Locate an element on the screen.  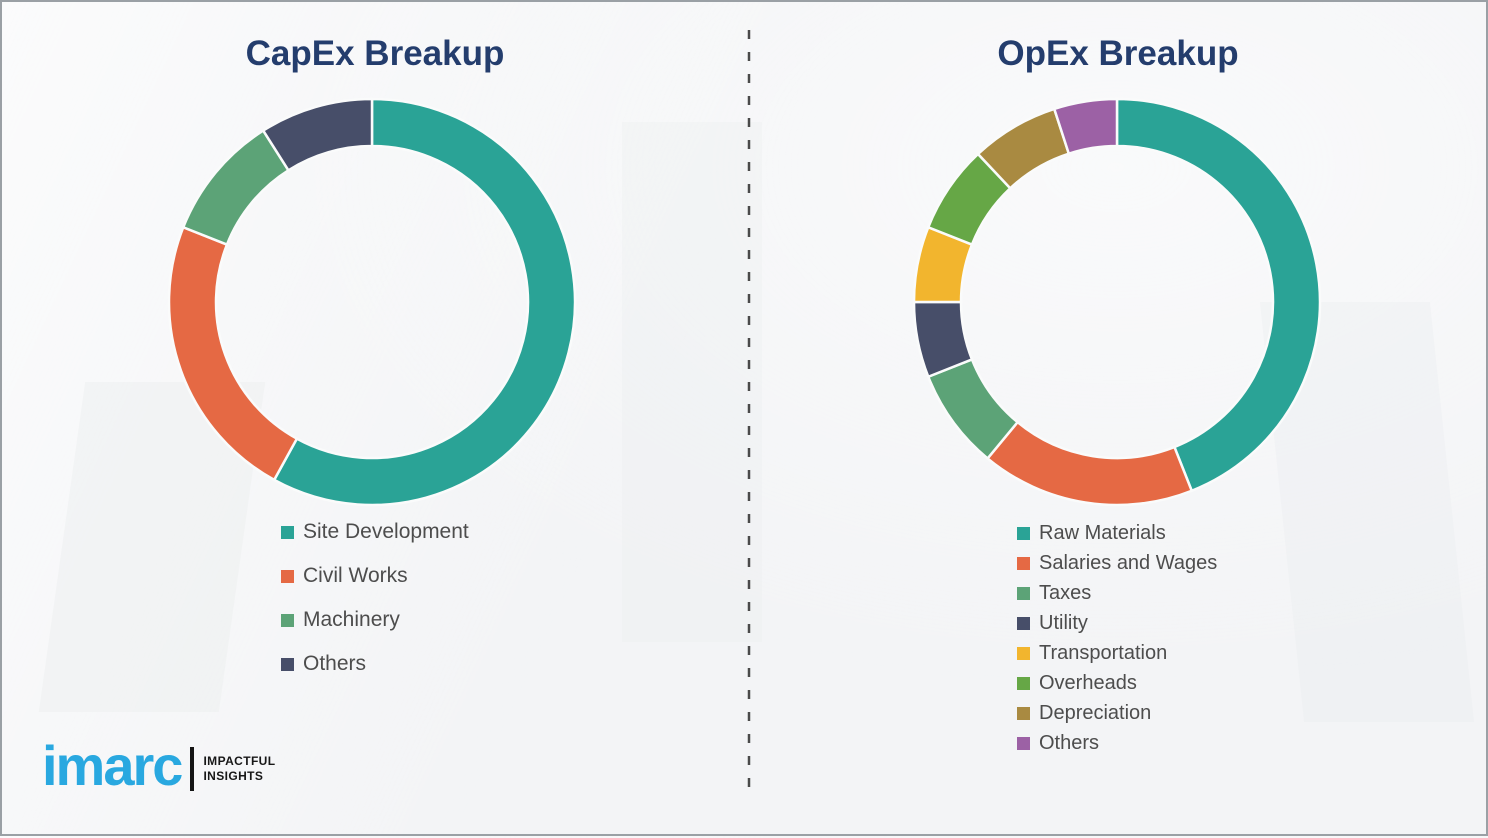
opex-donut-chart is located at coordinates (1117, 302).